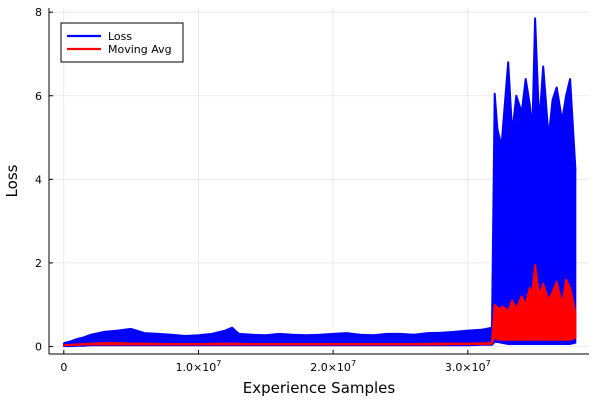  Describe the element at coordinates (140, 49) in the screenshot. I see `legend-label-moving-avg: Moving Avg` at that location.